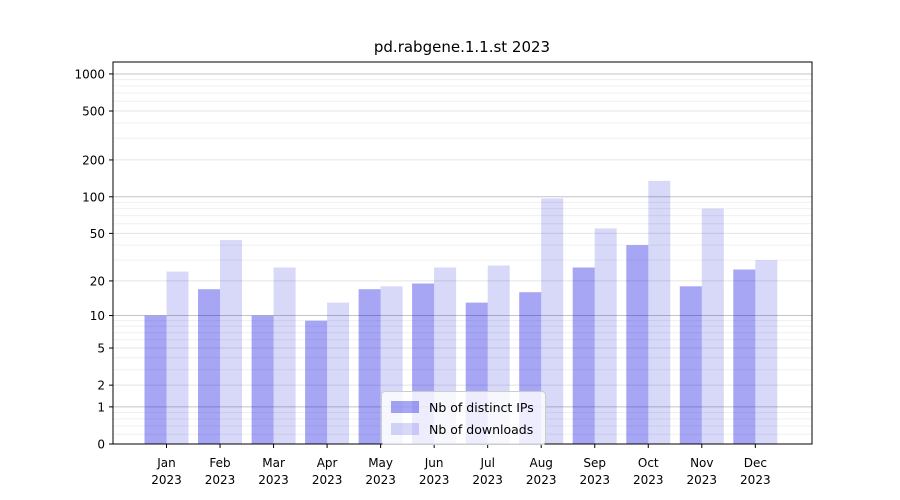  I want to click on y-tick-label: 10, so click(97, 316).